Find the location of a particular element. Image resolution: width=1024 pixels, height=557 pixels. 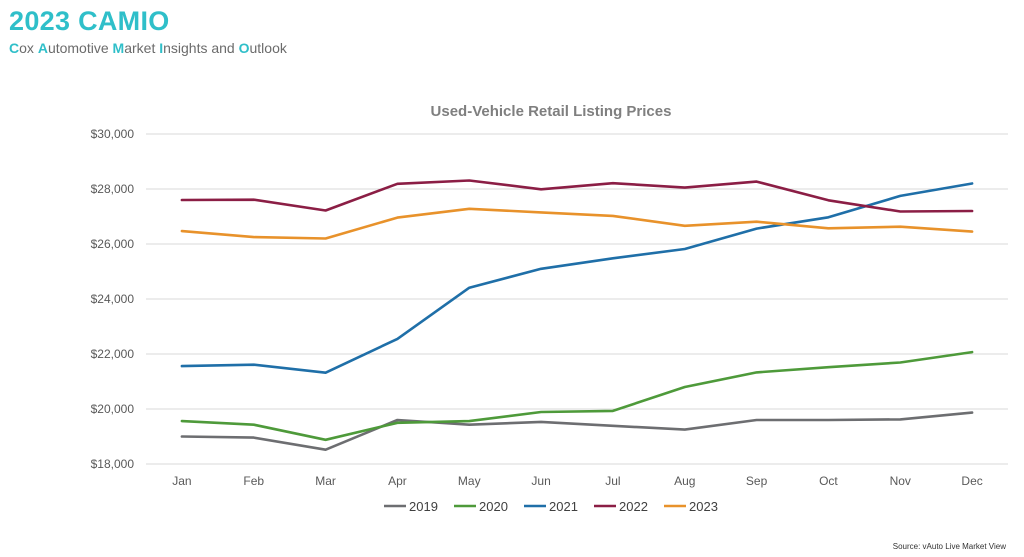

subtitle-word: Cox is located at coordinates (23, 48).